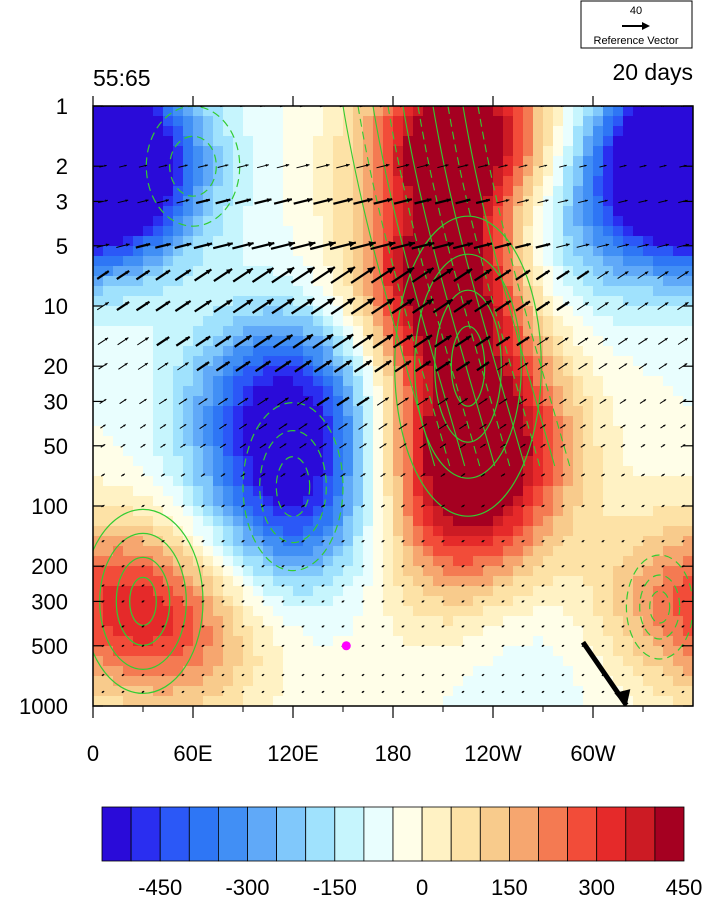  Describe the element at coordinates (293, 487) in the screenshot. I see `contour-line` at that location.